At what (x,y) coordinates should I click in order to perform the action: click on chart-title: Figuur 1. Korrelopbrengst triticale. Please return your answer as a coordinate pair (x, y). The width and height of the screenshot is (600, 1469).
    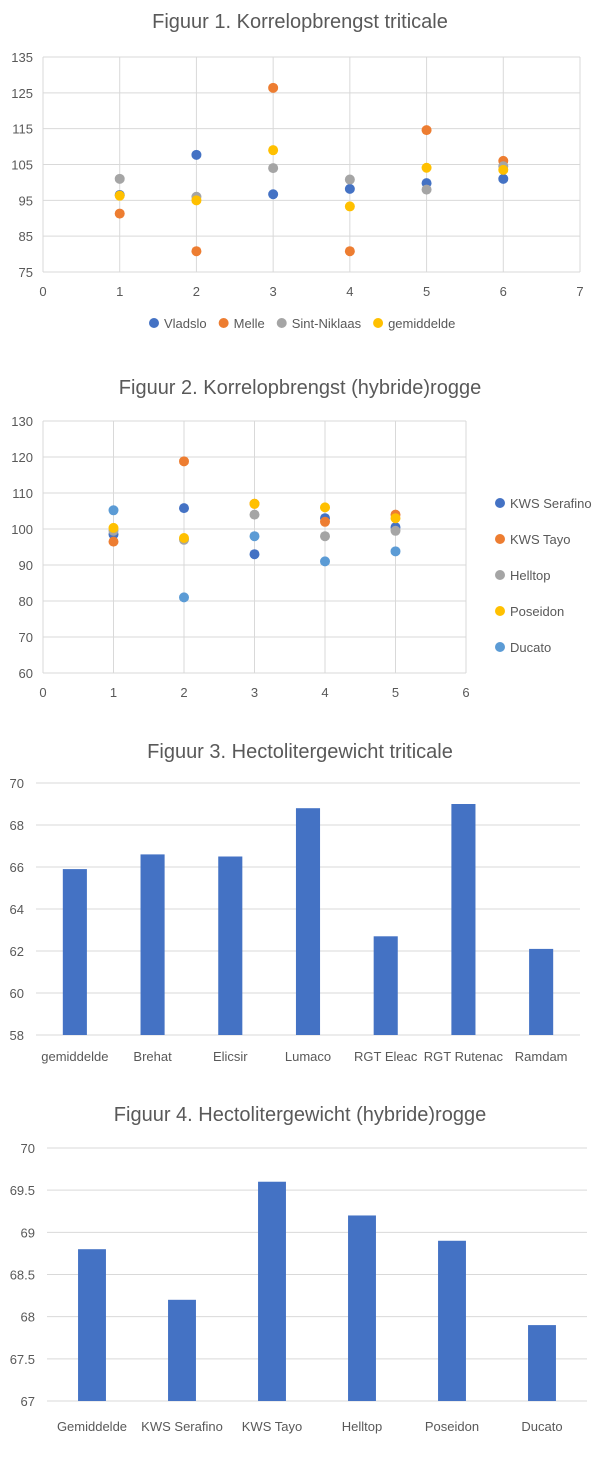
    Looking at the image, I should click on (300, 22).